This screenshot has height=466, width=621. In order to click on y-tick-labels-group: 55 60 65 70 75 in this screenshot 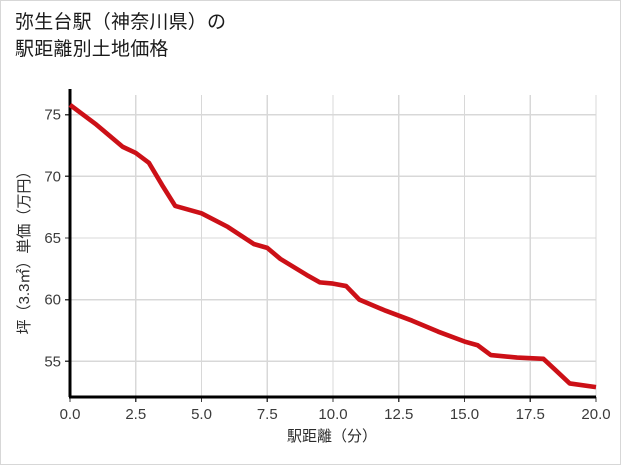, I will do `click(52, 239)`.